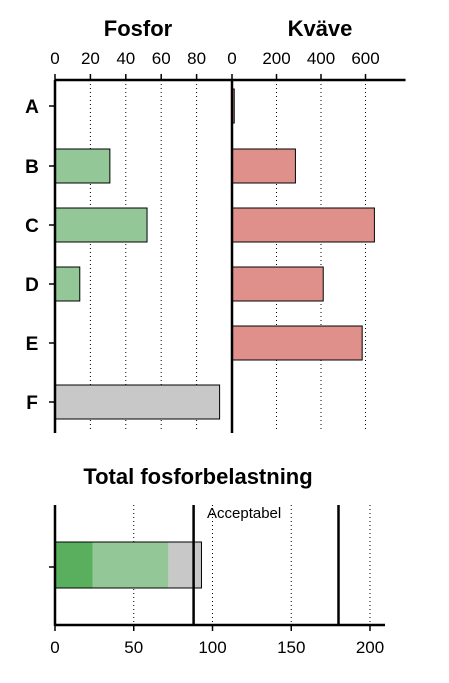 This screenshot has height=683, width=449. What do you see at coordinates (32, 226) in the screenshot?
I see `category-label: C` at bounding box center [32, 226].